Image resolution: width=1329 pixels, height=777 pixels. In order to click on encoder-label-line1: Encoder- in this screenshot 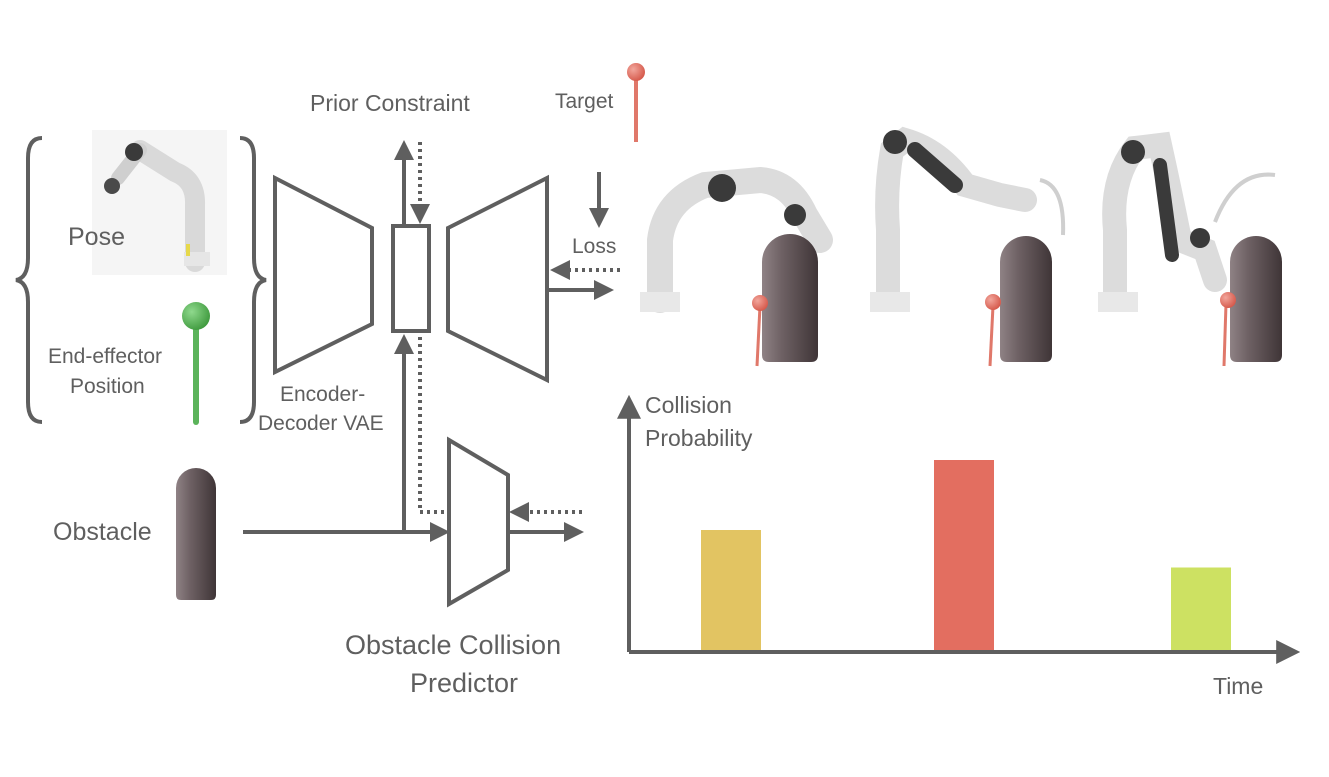, I will do `click(322, 394)`.